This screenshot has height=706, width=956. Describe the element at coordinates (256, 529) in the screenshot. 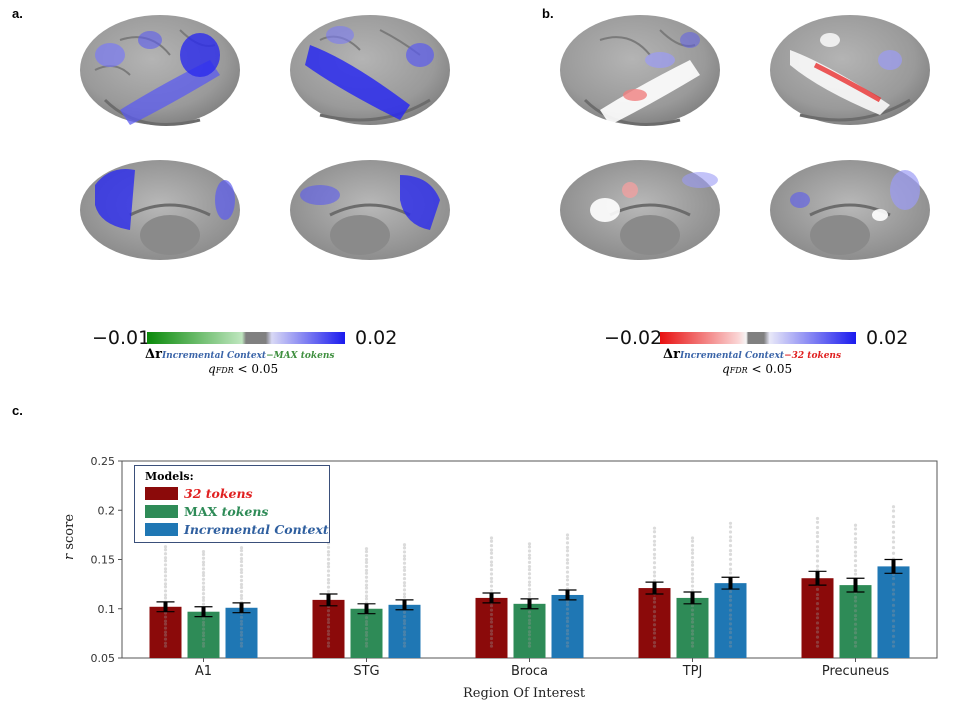

I see `legend-label: Incremental Context` at that location.